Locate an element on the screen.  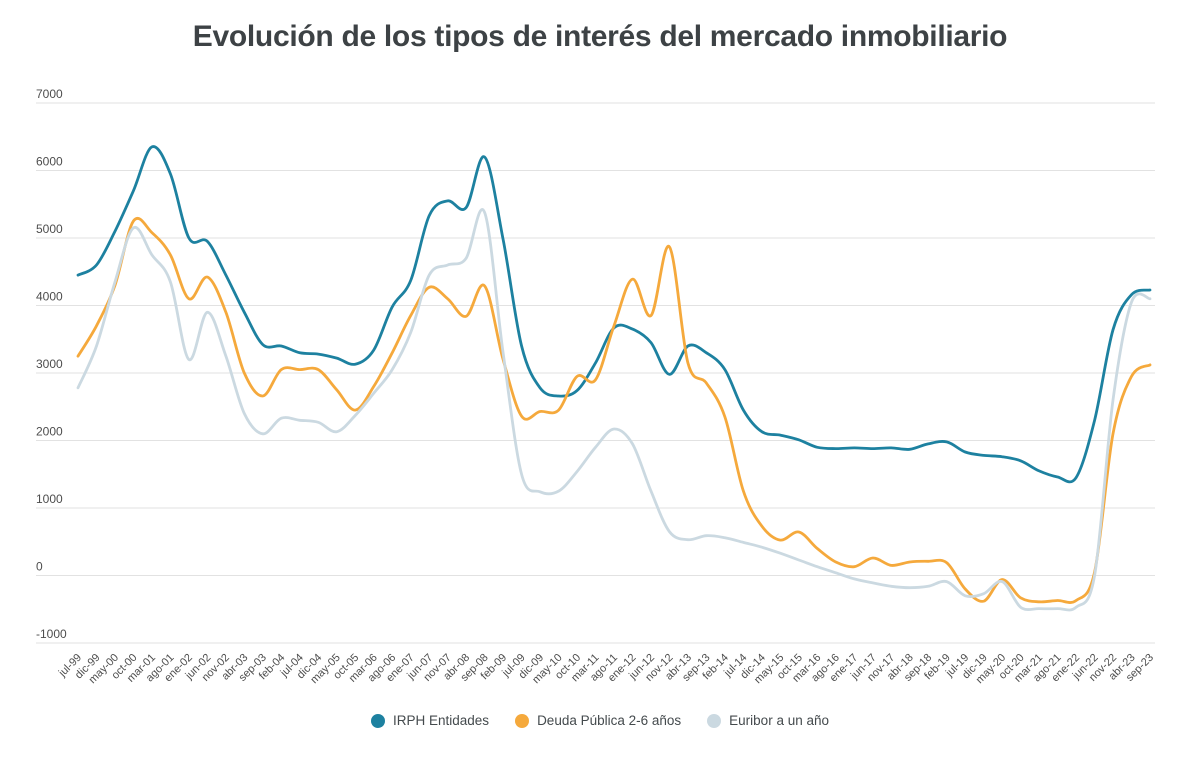
y-tick-label: 6000 is located at coordinates (49, 162).